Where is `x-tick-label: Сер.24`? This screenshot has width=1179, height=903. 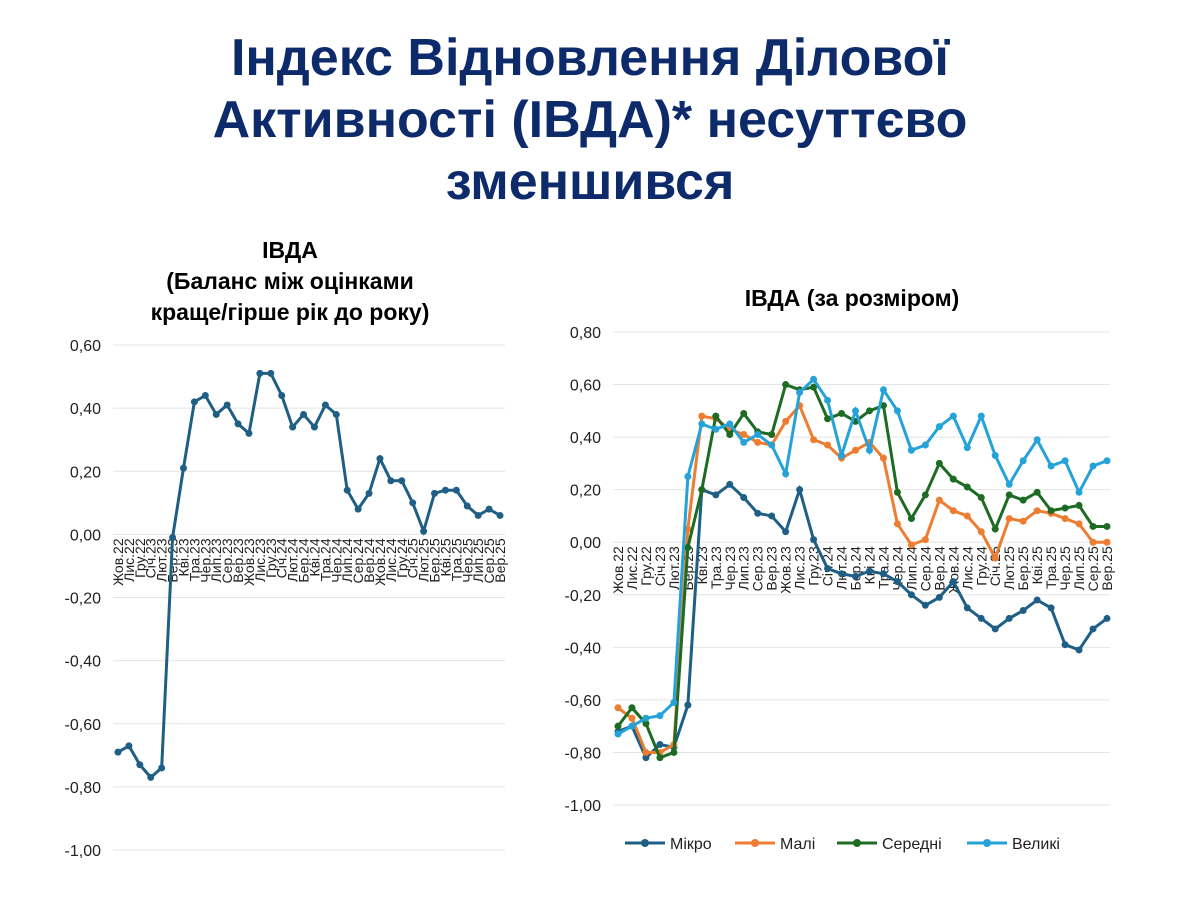 x-tick-label: Сер.24 is located at coordinates (358, 560).